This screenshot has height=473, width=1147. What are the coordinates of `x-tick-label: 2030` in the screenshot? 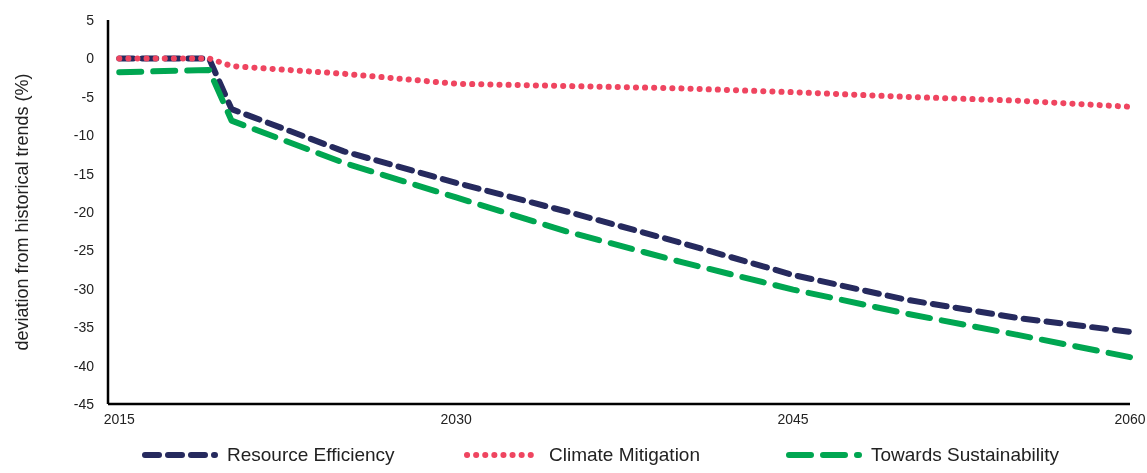 It's located at (456, 419).